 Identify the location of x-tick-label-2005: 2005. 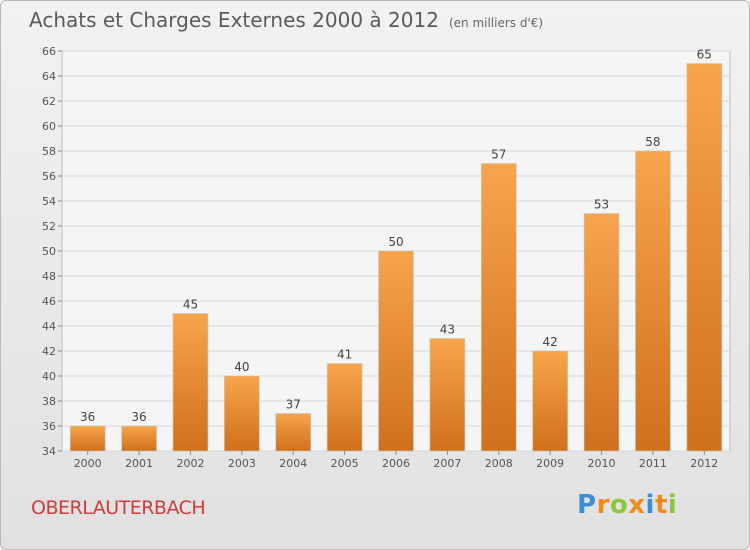
(345, 463).